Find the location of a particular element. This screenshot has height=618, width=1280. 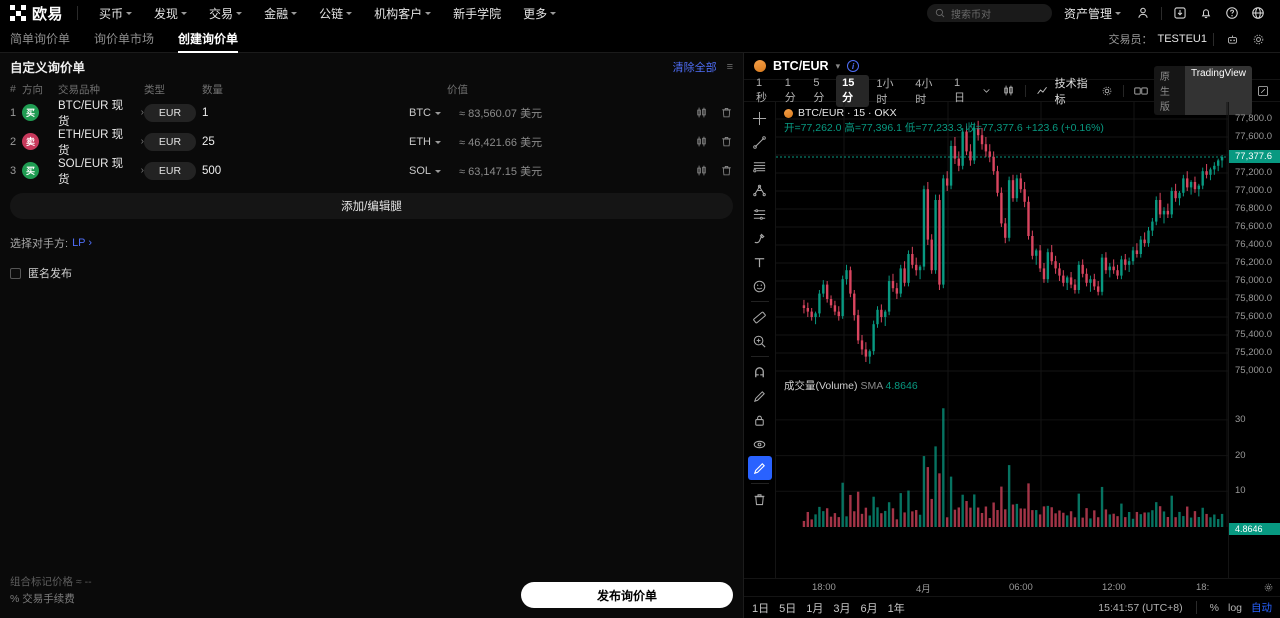

nav-item-chain: 公链 is located at coordinates (335, 13).